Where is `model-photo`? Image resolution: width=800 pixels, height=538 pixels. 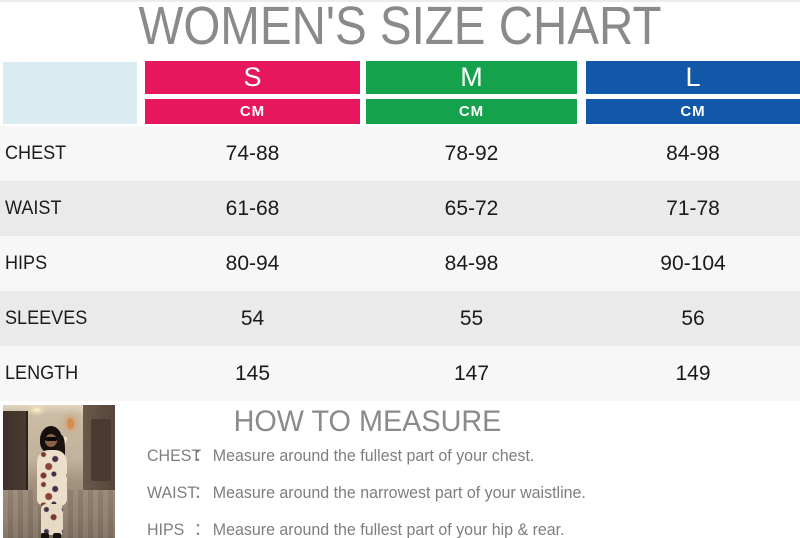 model-photo is located at coordinates (59, 471).